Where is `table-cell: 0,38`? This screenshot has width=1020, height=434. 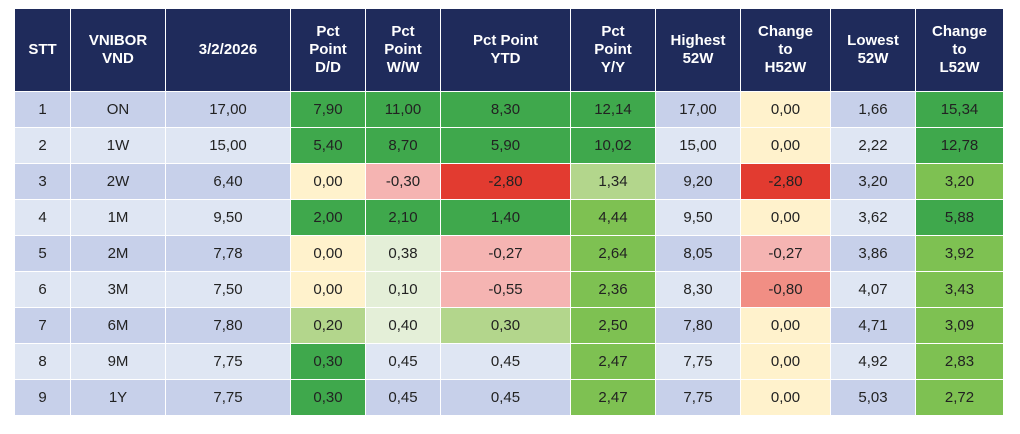 table-cell: 0,38 is located at coordinates (403, 253).